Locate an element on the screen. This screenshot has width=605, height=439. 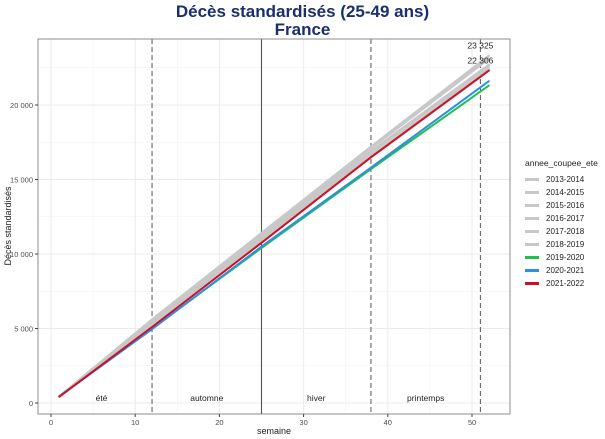
x-axis: 0 10 20 30 40 50 is located at coordinates (262, 420).